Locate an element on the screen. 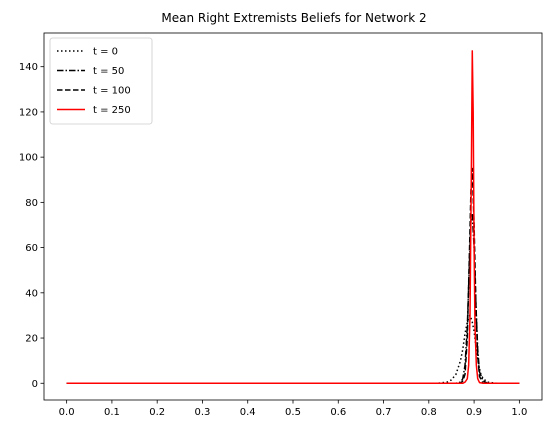  y-tick-label: 80 is located at coordinates (31, 203).